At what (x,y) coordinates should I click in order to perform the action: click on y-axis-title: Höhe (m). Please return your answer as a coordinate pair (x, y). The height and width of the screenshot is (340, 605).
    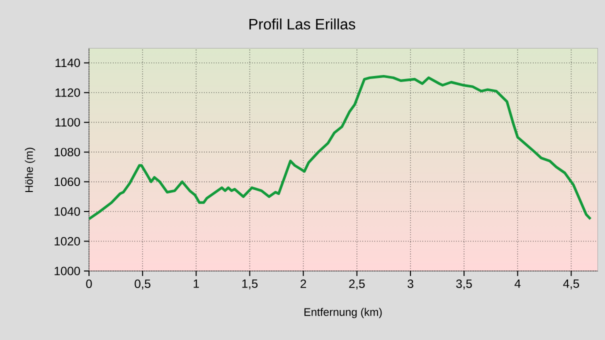
    Looking at the image, I should click on (30, 170).